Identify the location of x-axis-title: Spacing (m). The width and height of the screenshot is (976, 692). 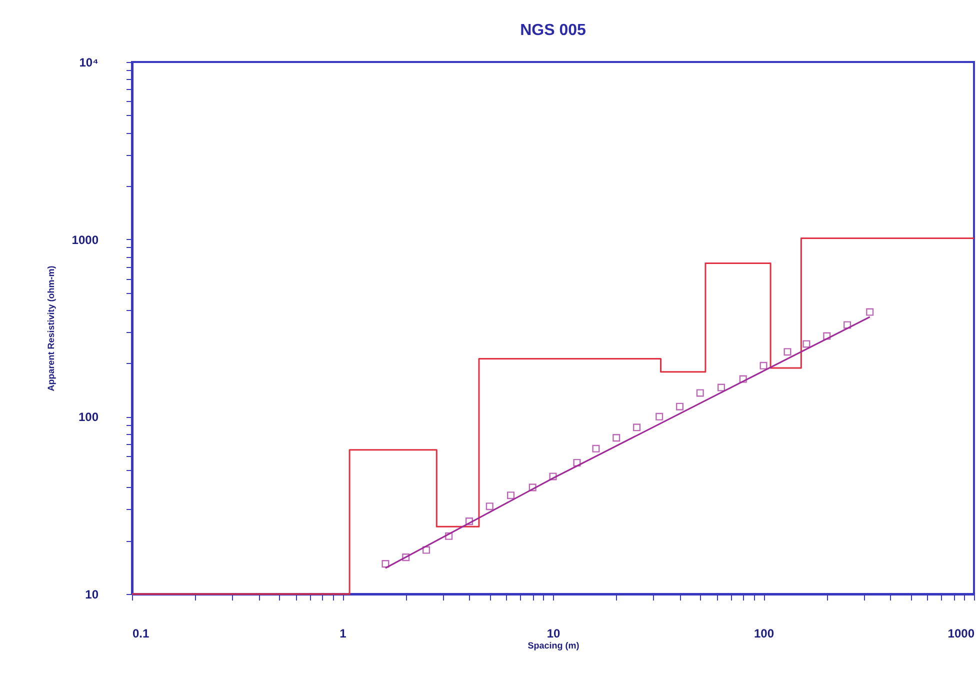
(554, 645).